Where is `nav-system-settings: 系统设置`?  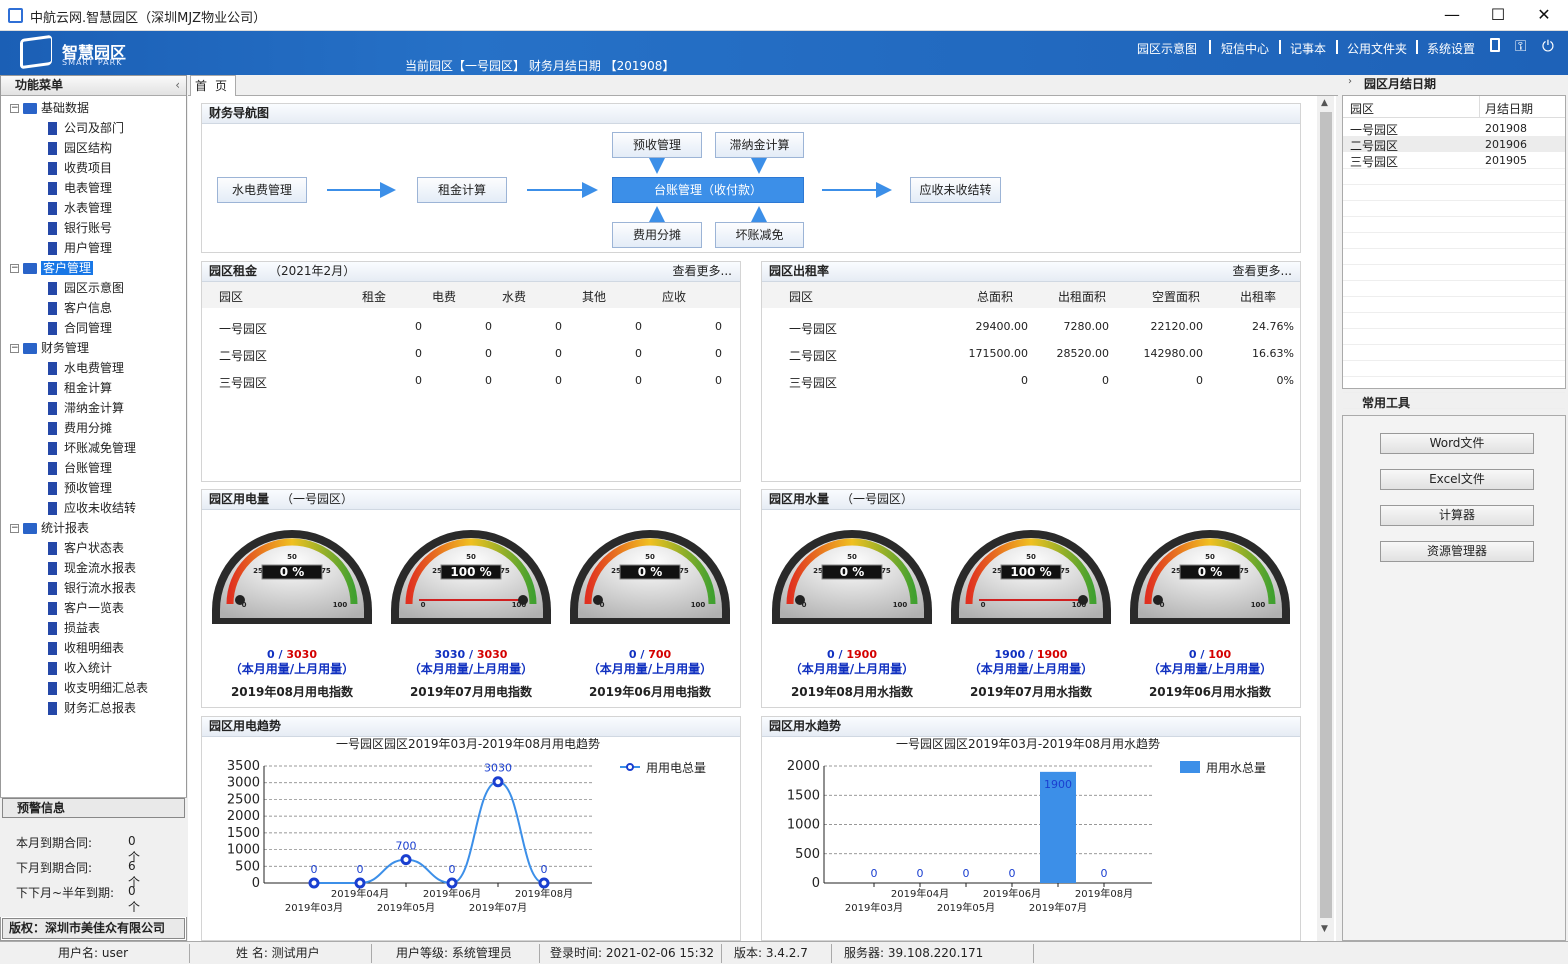
nav-system-settings: 系统设置 is located at coordinates (1451, 49).